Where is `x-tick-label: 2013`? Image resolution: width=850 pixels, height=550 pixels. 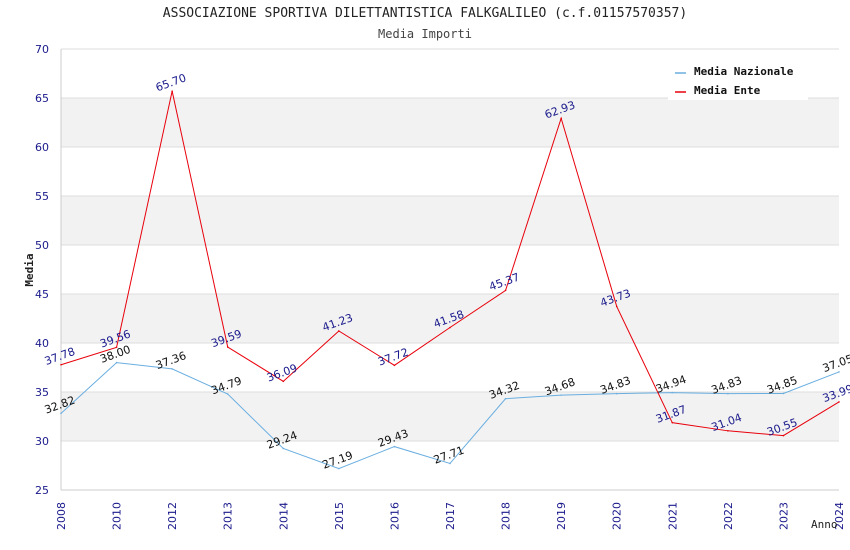 x-tick-label: 2013 is located at coordinates (228, 516).